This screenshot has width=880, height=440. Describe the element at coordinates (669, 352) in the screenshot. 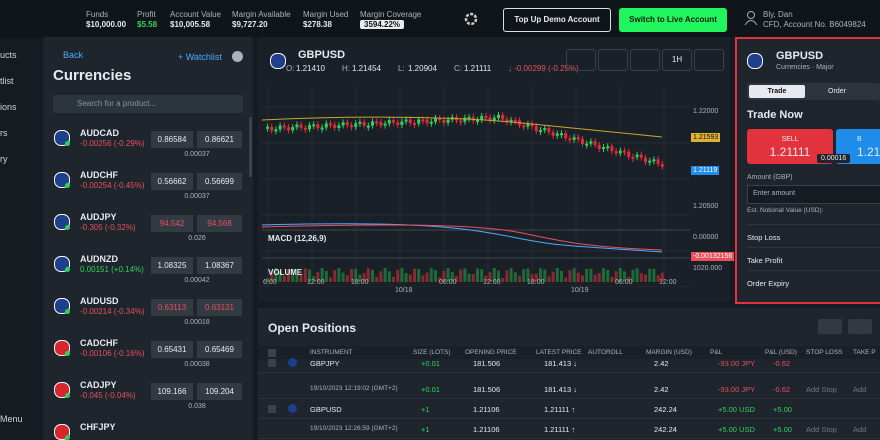

I see `column-header: MARGIN (USD)` at that location.